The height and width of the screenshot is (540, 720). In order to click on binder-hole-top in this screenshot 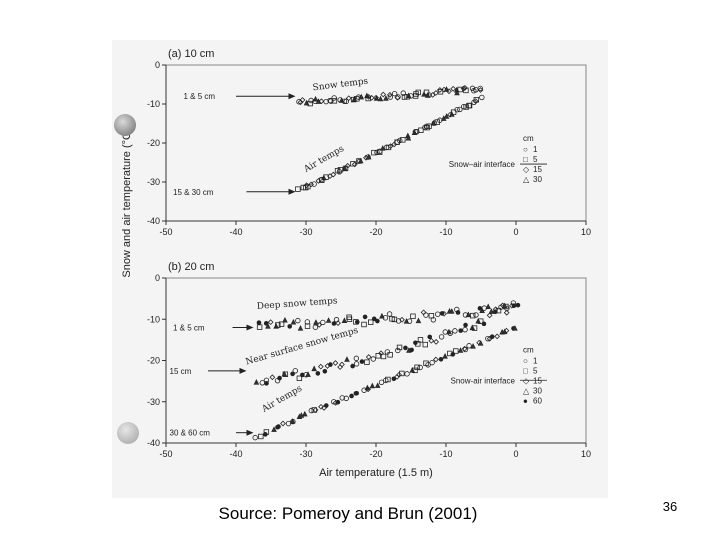, I will do `click(125, 125)`.